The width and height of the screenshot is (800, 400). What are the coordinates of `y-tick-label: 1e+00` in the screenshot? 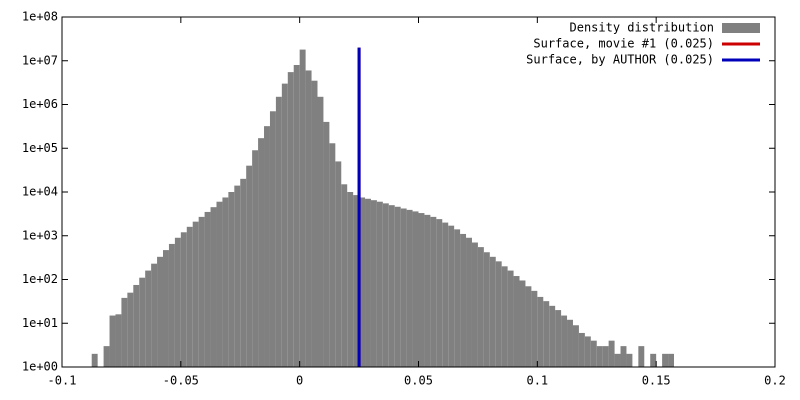 It's located at (40, 367).